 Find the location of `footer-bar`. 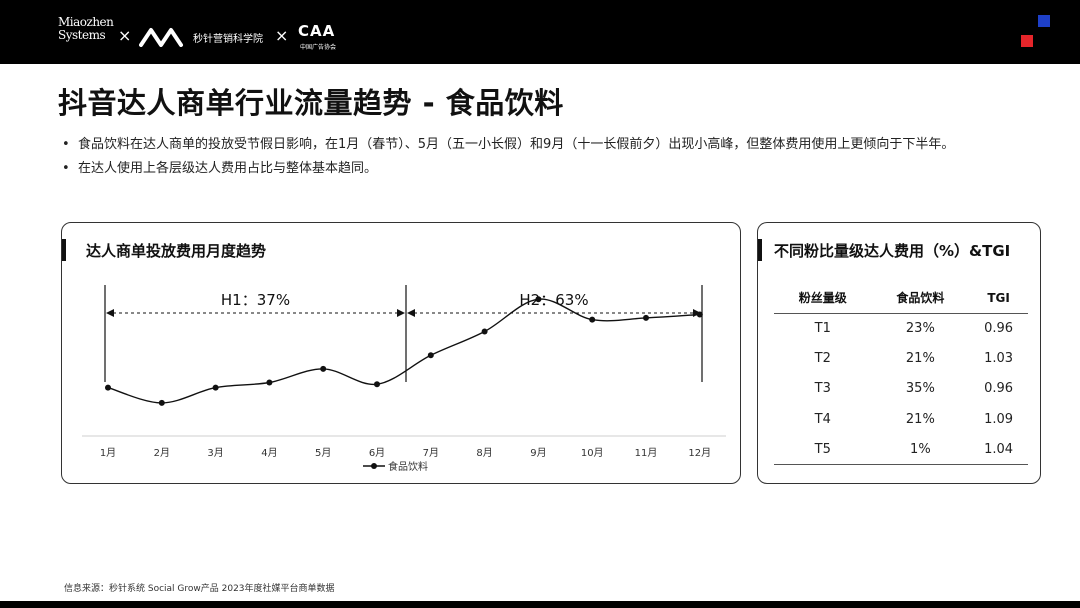

footer-bar is located at coordinates (540, 604).